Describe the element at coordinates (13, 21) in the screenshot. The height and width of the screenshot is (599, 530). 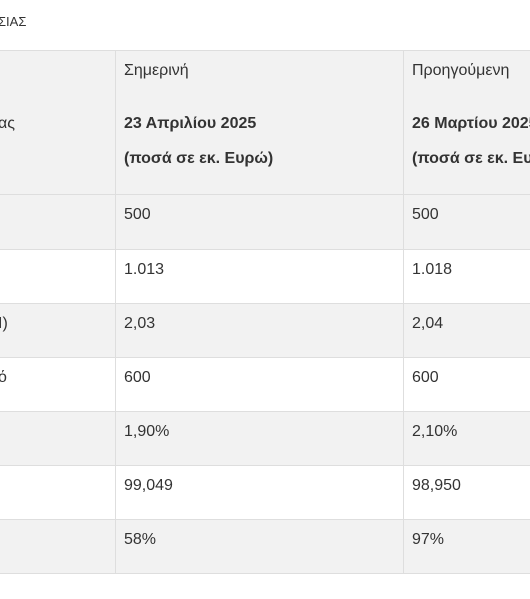
I see `section-title: ΣΙΑΣ` at that location.